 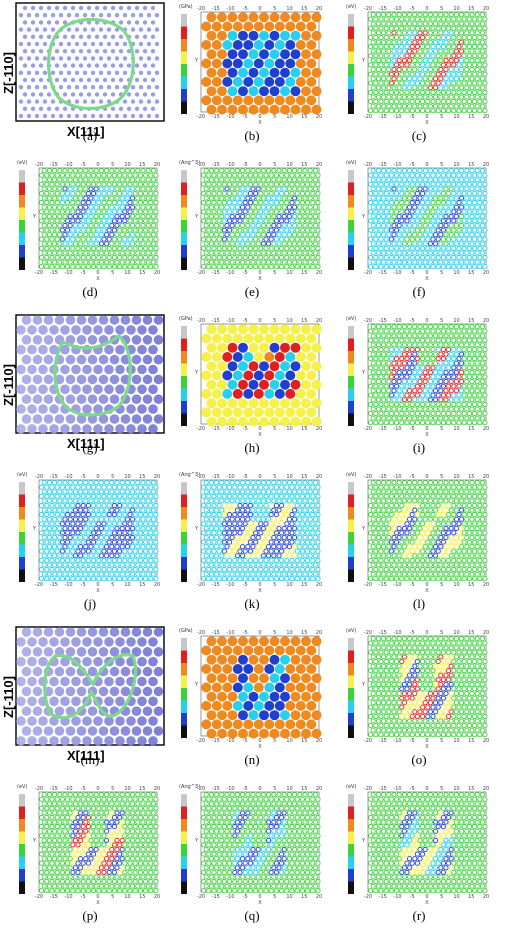 What do you see at coordinates (230, 165) in the screenshot?
I see `x-tick-label-top: -10` at bounding box center [230, 165].